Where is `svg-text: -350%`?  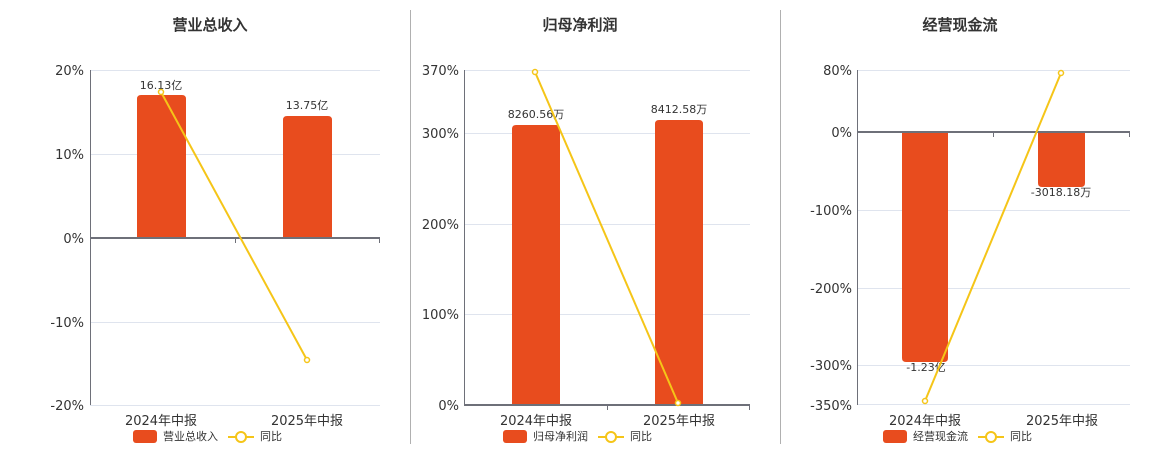 svg-text: -350% is located at coordinates (831, 406).